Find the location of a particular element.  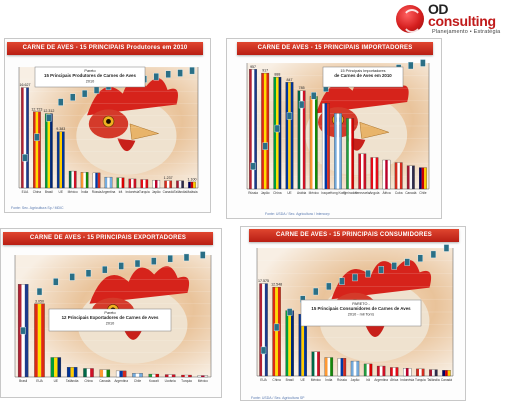

x-tick-label: Argentina is located at coordinates (109, 192).